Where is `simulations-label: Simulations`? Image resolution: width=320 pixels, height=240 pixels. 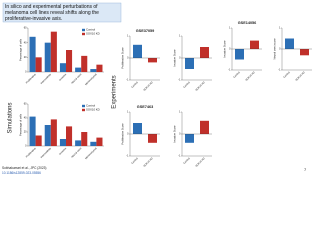 simulations-label: Simulations is located at coordinates (11, 117).